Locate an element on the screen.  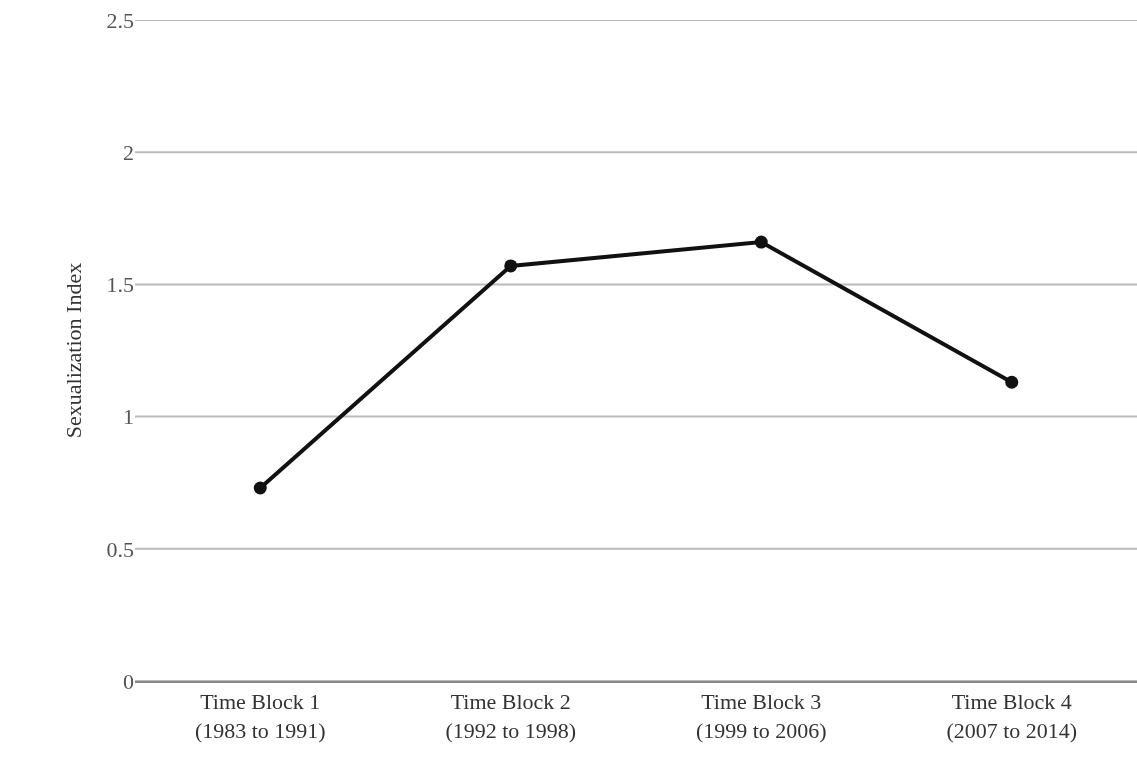
y-tick-label: 2 is located at coordinates (128, 152).